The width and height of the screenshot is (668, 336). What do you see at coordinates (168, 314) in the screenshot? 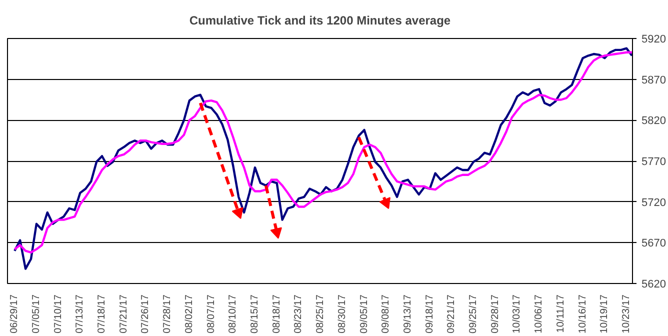
I see `x-tick-label: 07/28/17` at bounding box center [168, 314].